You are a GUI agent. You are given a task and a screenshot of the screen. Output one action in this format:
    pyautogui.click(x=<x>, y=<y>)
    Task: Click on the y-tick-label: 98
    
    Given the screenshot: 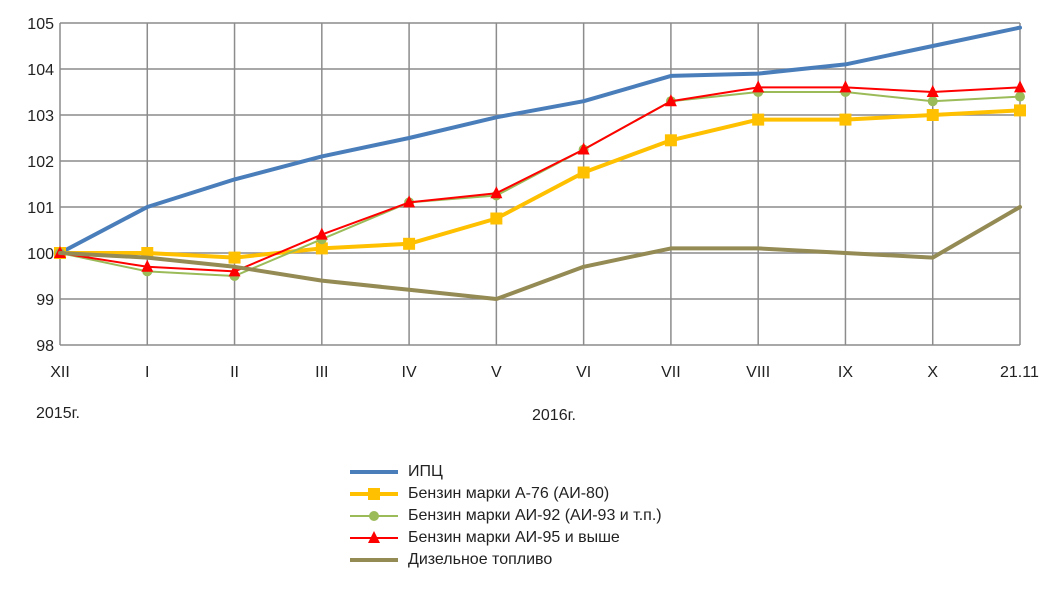 What is the action you would take?
    pyautogui.click(x=45, y=346)
    